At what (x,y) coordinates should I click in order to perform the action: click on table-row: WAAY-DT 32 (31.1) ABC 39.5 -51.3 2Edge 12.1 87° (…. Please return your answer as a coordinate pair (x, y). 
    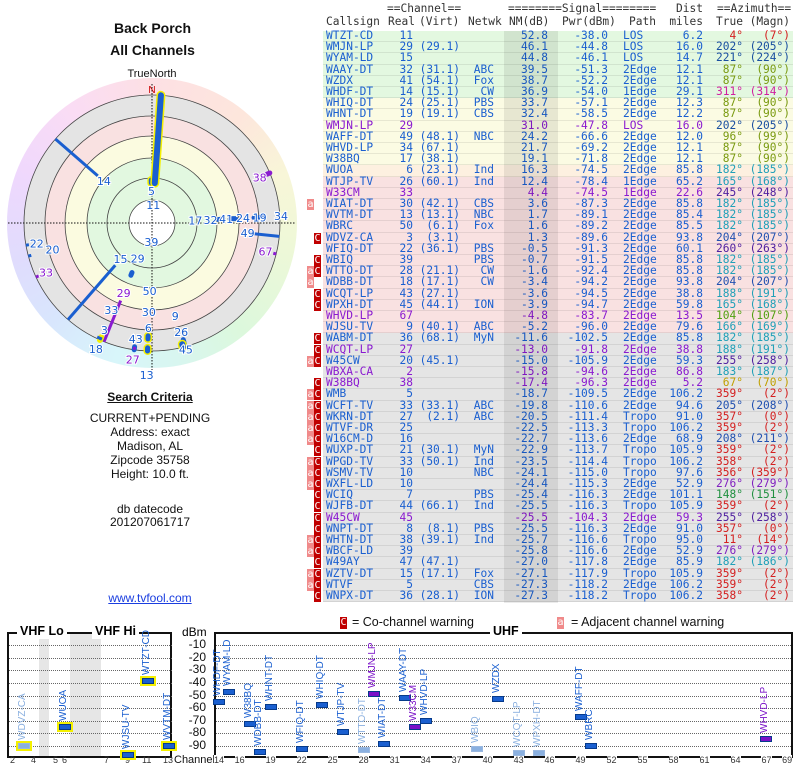
    Looking at the image, I should click on (558, 69).